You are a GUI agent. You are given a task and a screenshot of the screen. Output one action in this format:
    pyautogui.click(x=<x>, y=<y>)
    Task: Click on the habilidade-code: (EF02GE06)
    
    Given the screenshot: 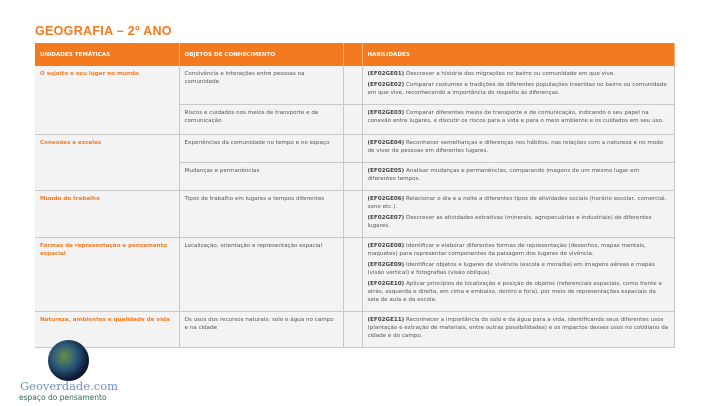 What is the action you would take?
    pyautogui.click(x=386, y=199)
    